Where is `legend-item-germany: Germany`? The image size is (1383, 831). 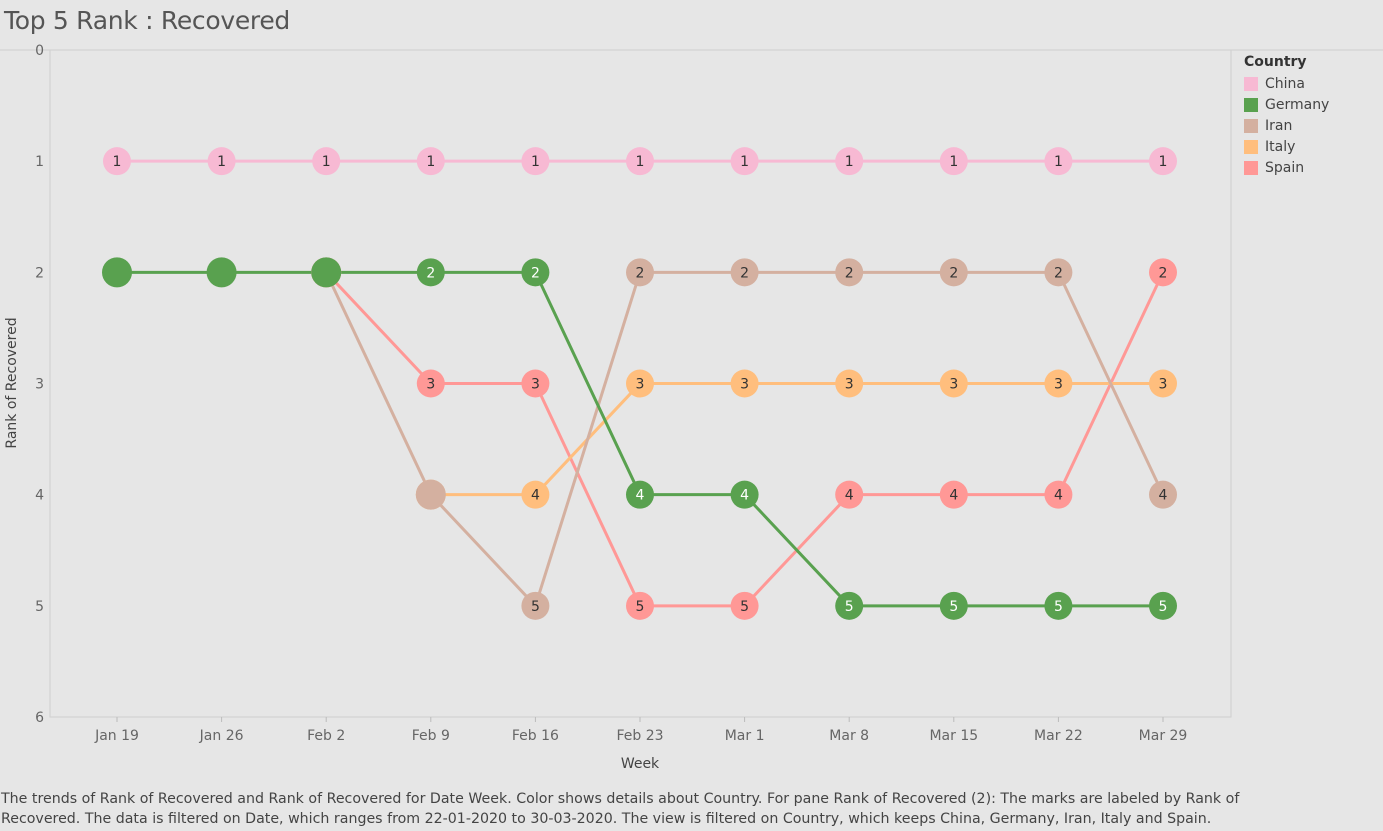 legend-item-germany: Germany is located at coordinates (1286, 104).